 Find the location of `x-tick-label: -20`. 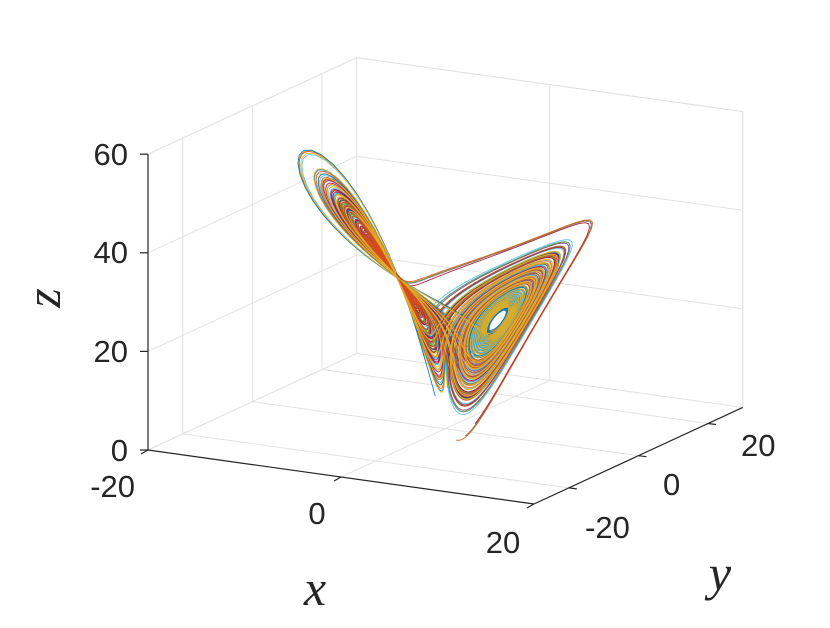

x-tick-label: -20 is located at coordinates (112, 486).